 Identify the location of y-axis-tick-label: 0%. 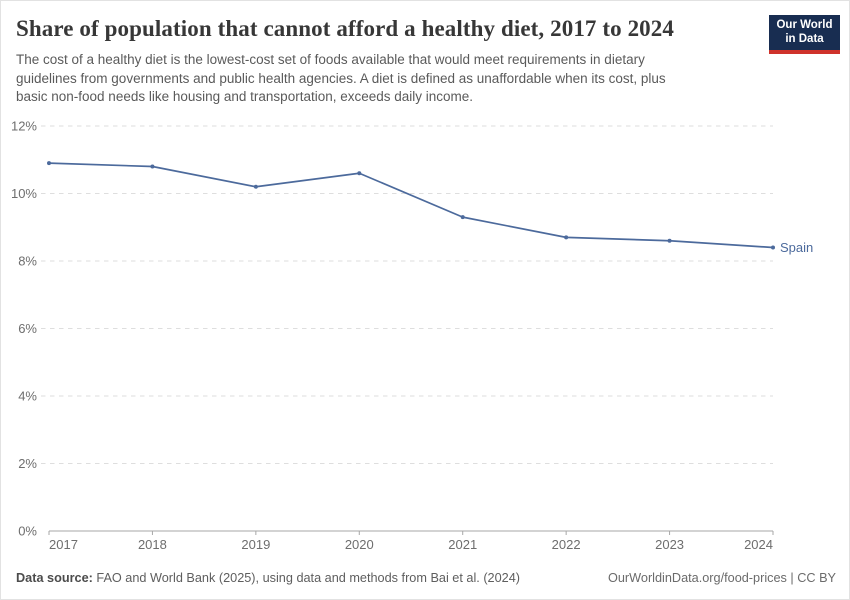
(27, 531).